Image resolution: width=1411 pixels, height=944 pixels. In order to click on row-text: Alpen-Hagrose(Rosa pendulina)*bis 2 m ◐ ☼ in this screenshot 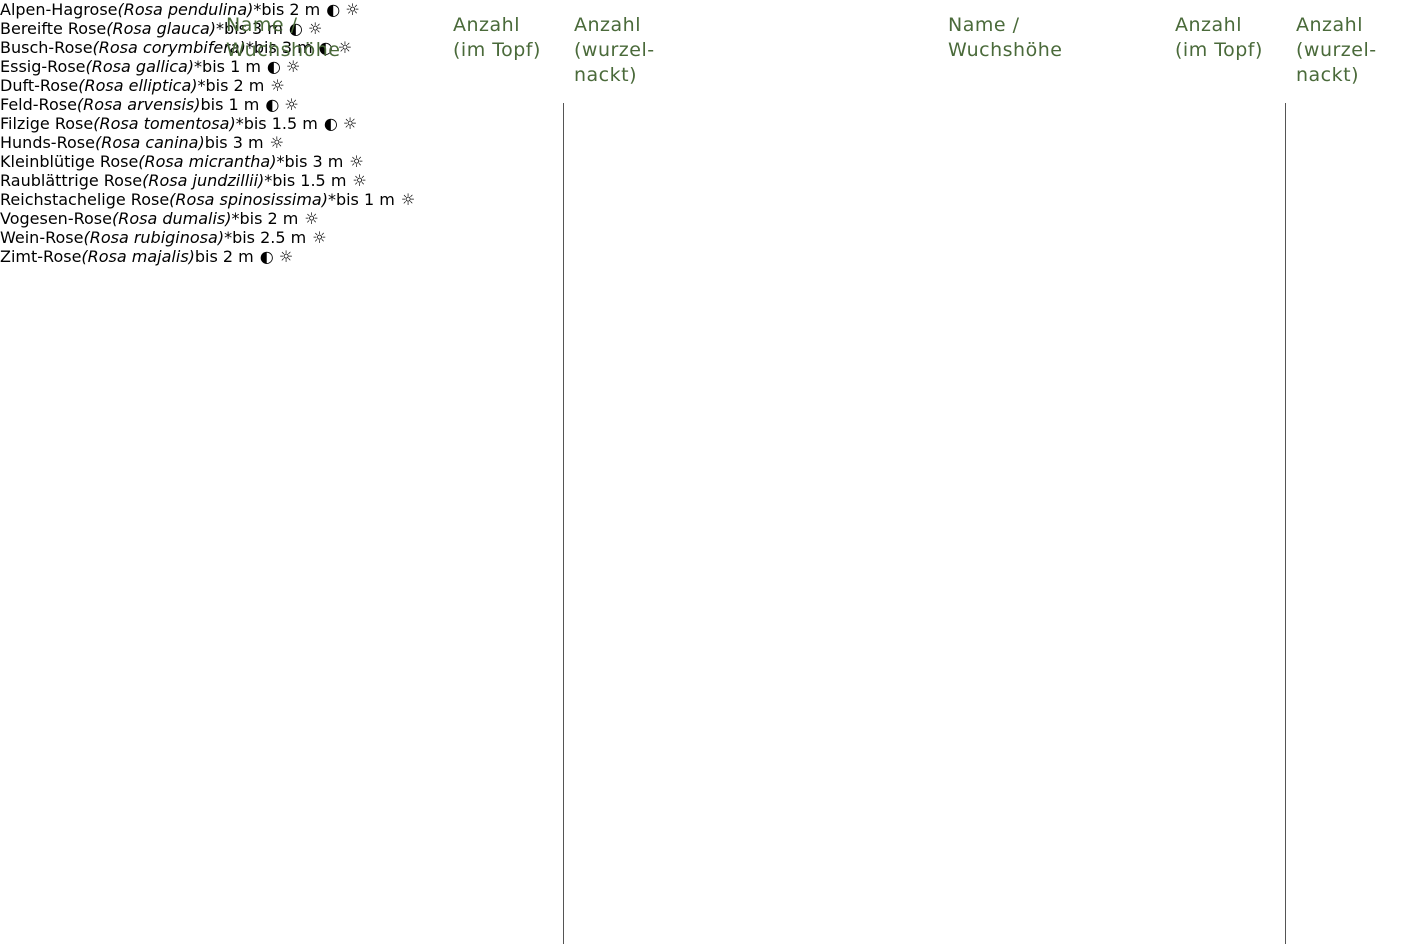, I will do `click(705, 9)`.